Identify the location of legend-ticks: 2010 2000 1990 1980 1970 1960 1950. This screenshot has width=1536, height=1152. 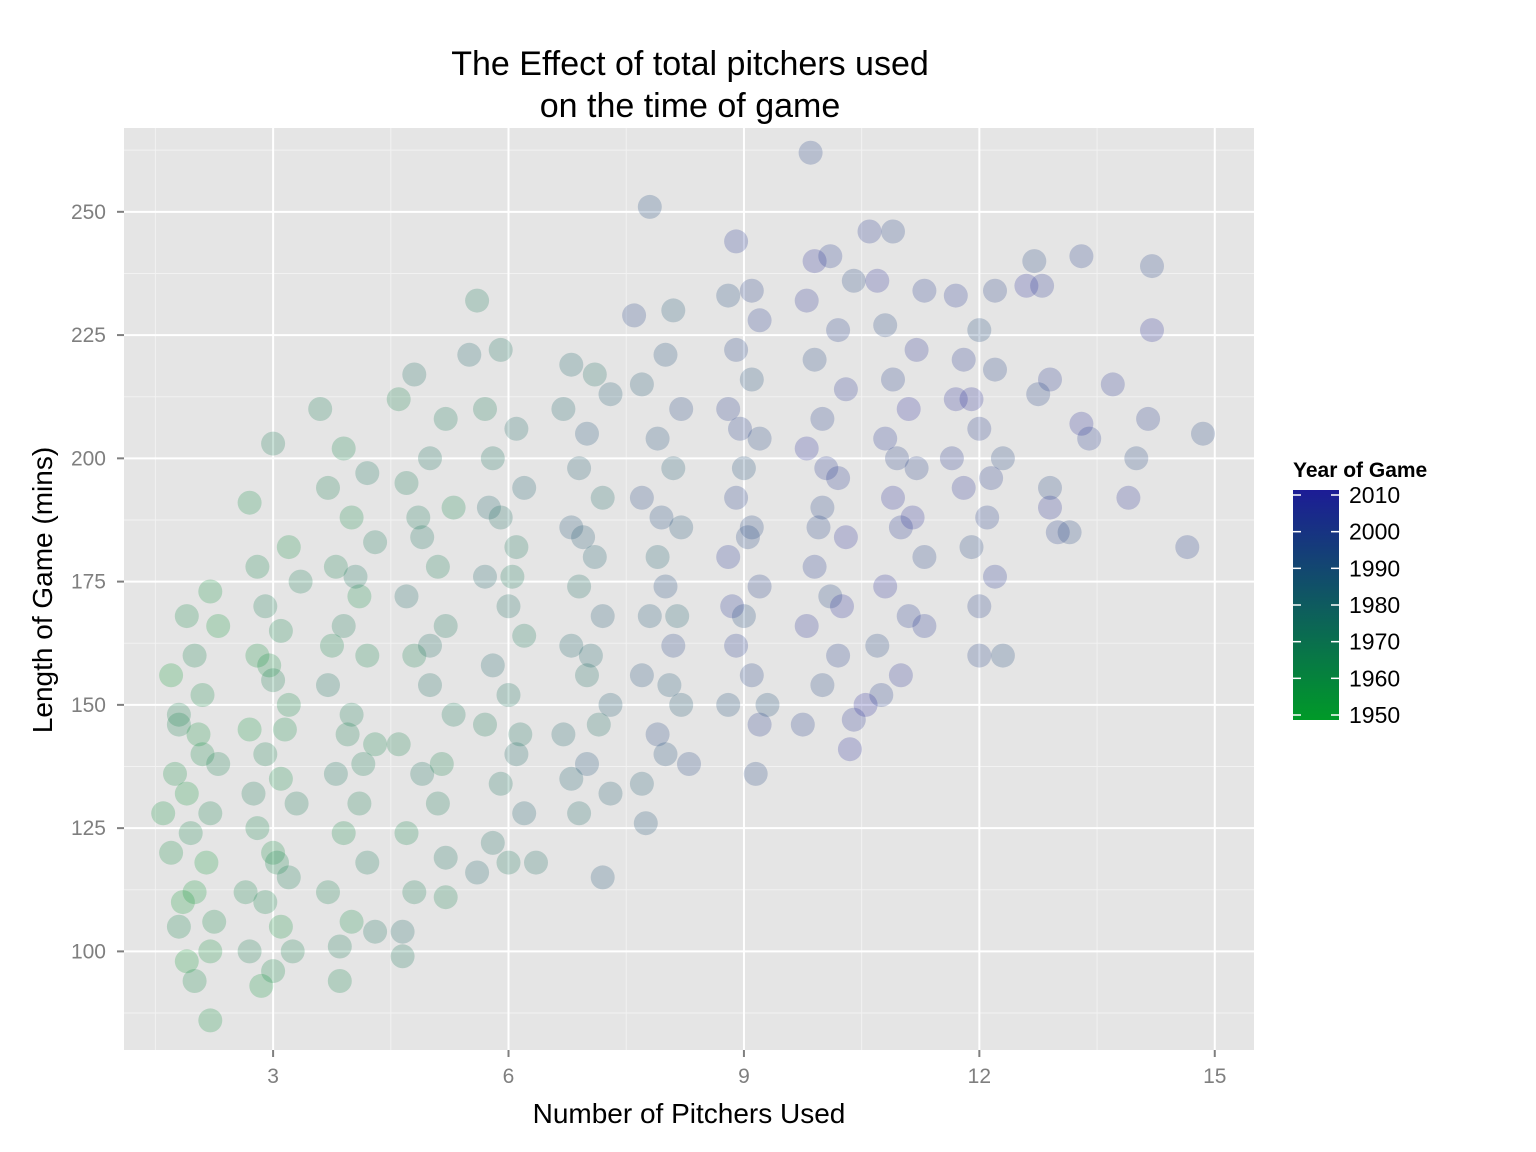
(1346, 605).